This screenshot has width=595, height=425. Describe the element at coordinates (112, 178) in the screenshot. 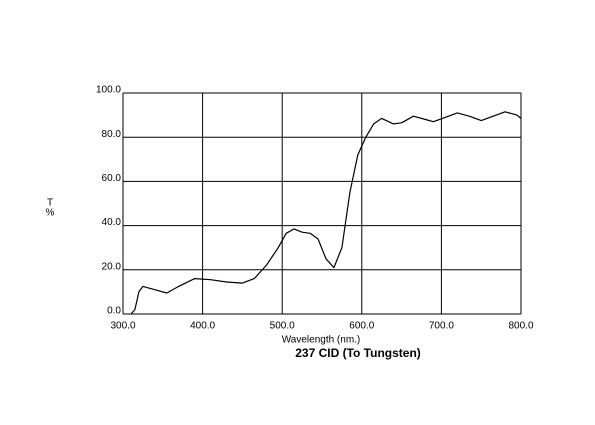

I see `y-tick-label: 60.0` at that location.